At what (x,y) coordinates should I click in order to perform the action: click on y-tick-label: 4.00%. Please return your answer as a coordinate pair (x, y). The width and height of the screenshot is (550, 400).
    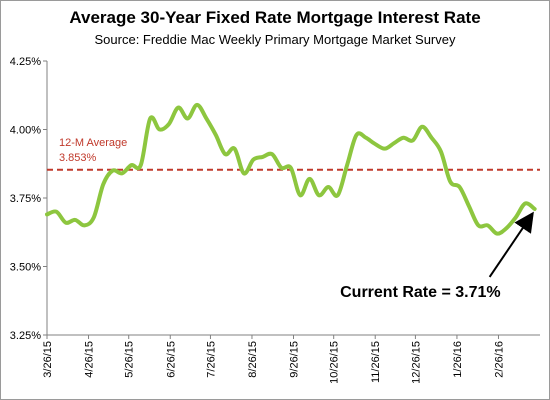
    Looking at the image, I should click on (25, 131).